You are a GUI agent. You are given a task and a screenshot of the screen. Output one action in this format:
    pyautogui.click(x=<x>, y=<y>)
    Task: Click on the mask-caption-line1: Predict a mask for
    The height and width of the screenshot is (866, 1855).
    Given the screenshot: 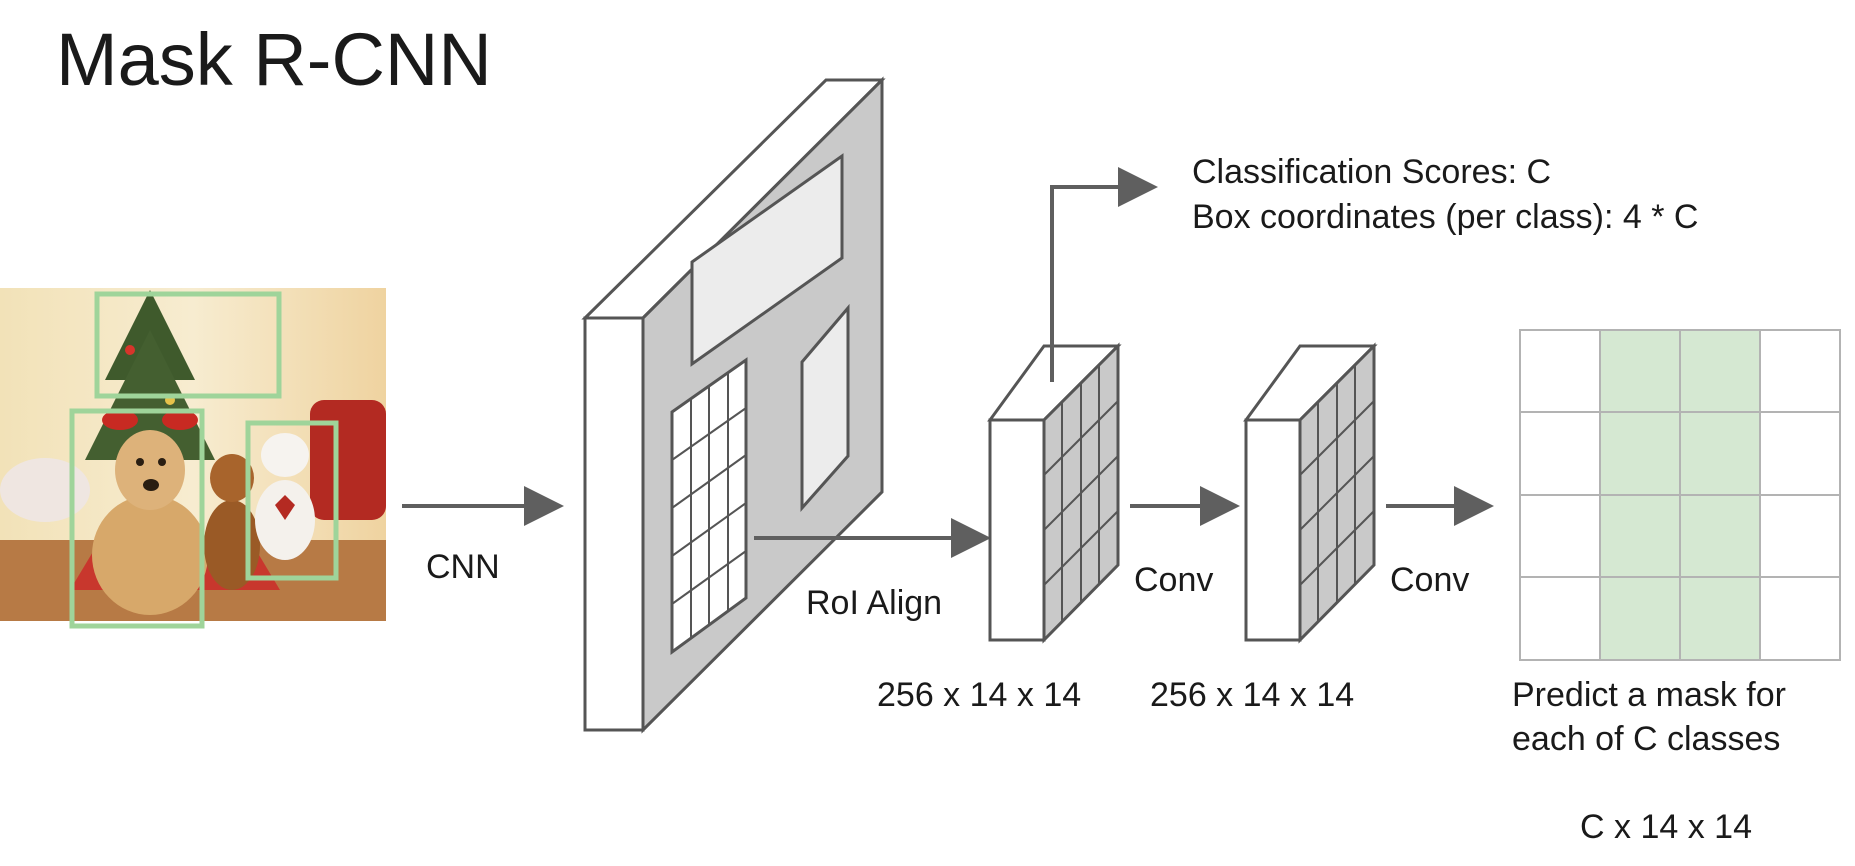 What is the action you would take?
    pyautogui.click(x=1649, y=695)
    